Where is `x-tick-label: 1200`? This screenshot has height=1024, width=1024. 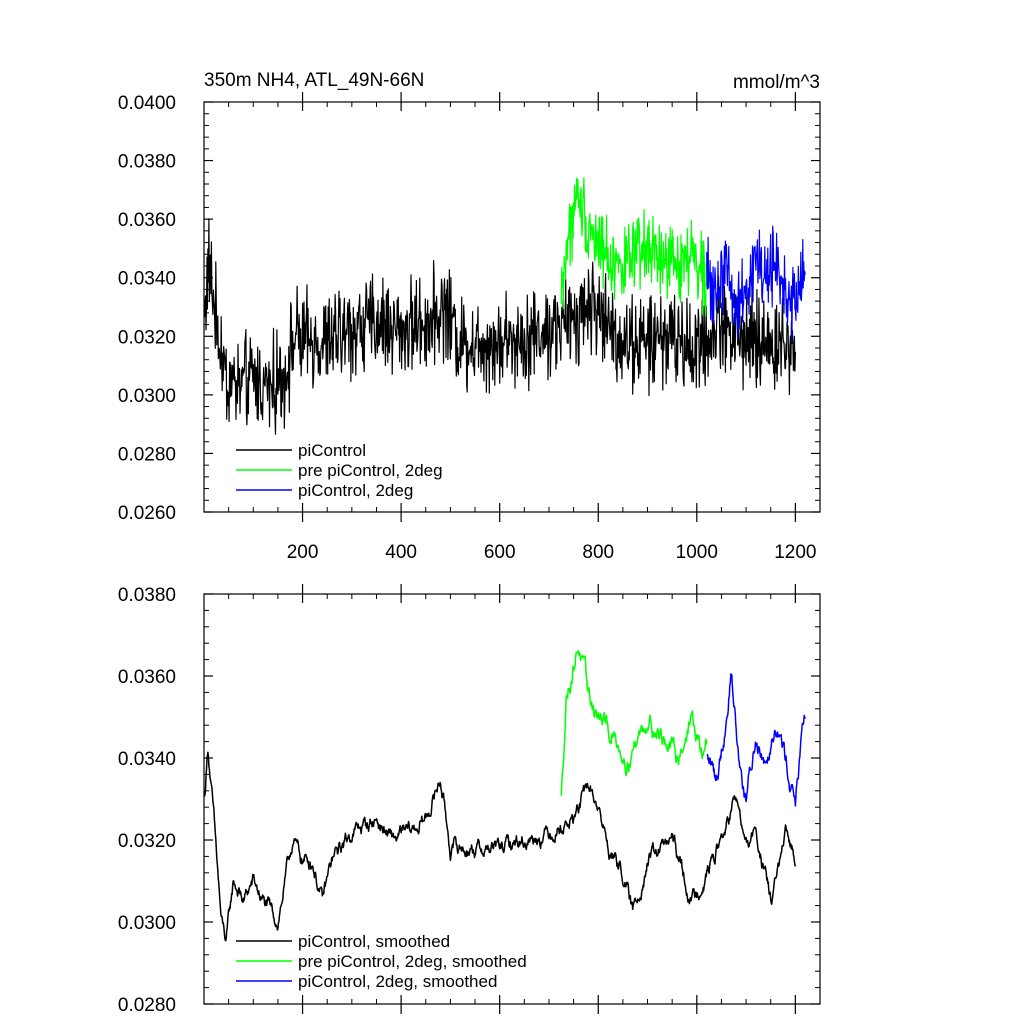
x-tick-label: 1200 is located at coordinates (795, 552).